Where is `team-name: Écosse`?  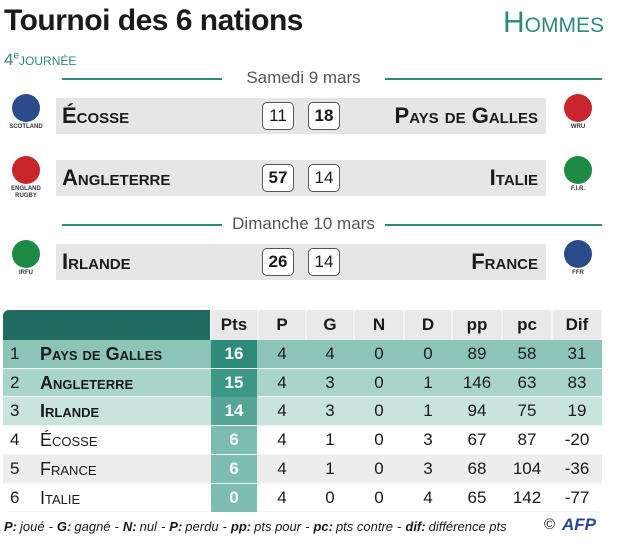 team-name: Écosse is located at coordinates (69, 440).